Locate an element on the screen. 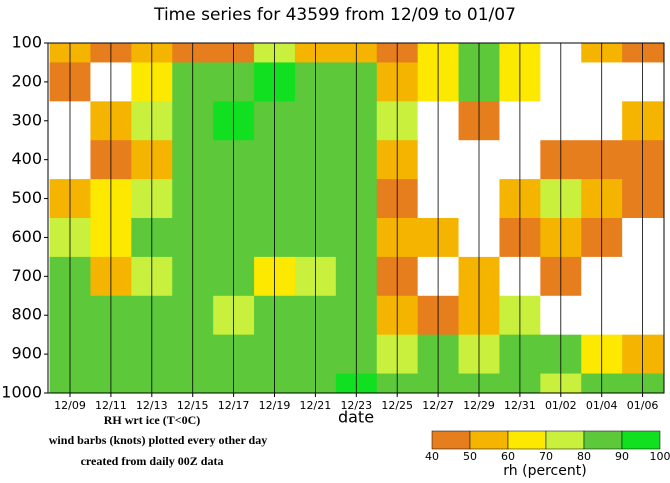  x-axis-label: date is located at coordinates (356, 417).